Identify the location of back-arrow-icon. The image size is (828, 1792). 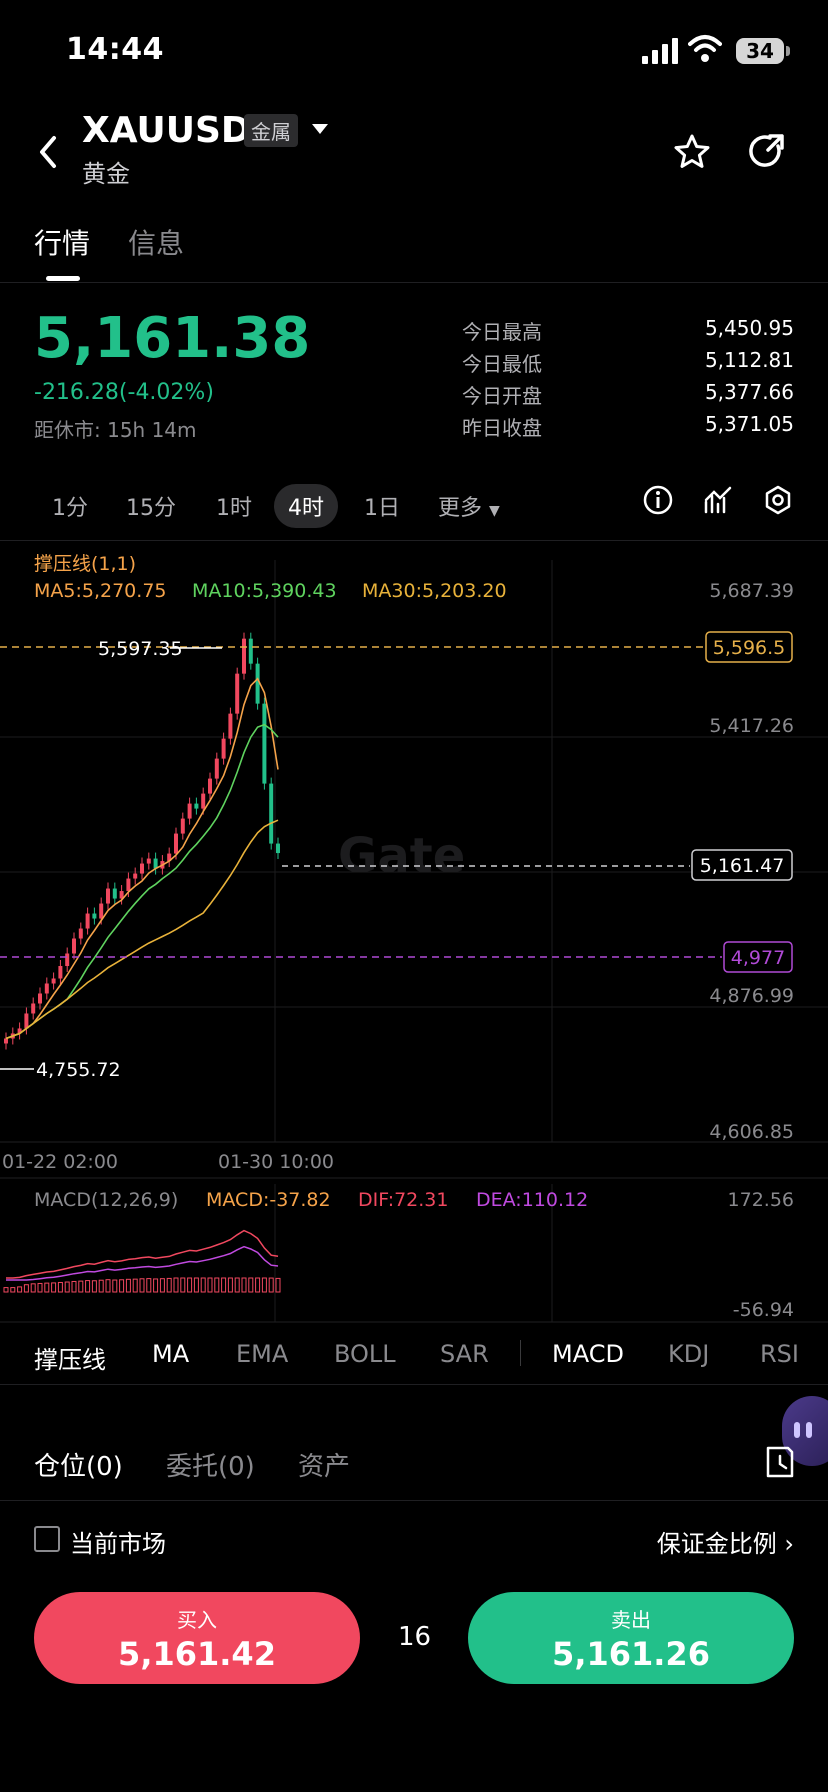
(49, 152).